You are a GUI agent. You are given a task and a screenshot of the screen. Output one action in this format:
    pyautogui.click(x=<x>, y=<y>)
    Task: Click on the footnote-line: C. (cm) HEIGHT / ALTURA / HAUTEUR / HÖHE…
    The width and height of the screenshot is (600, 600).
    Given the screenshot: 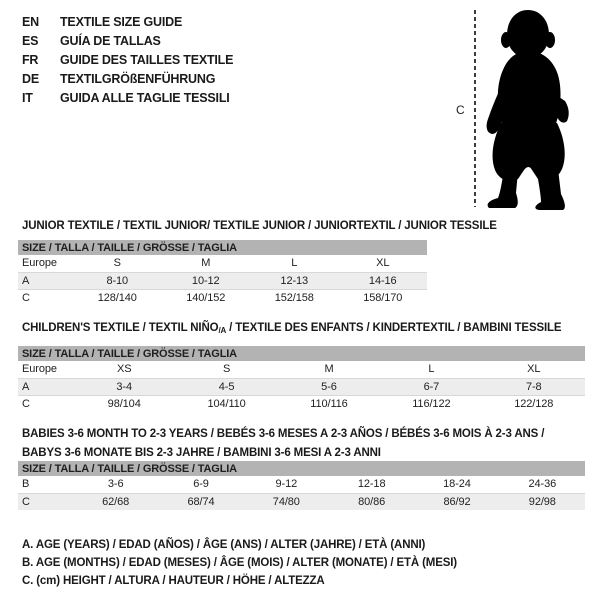 What is the action you would take?
    pyautogui.click(x=173, y=581)
    